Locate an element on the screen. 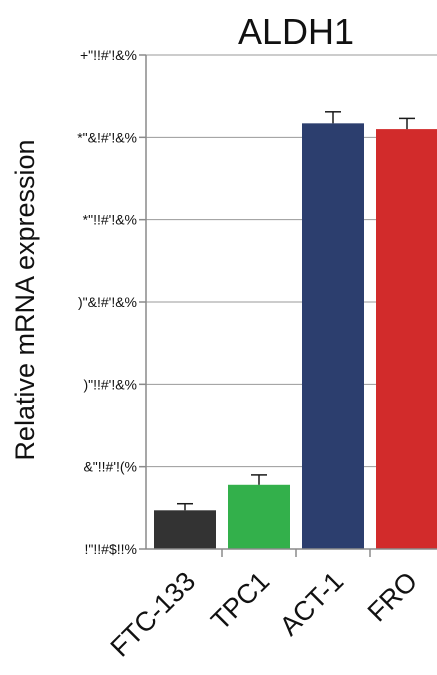 This screenshot has height=675, width=437. bar-fro is located at coordinates (406, 339).